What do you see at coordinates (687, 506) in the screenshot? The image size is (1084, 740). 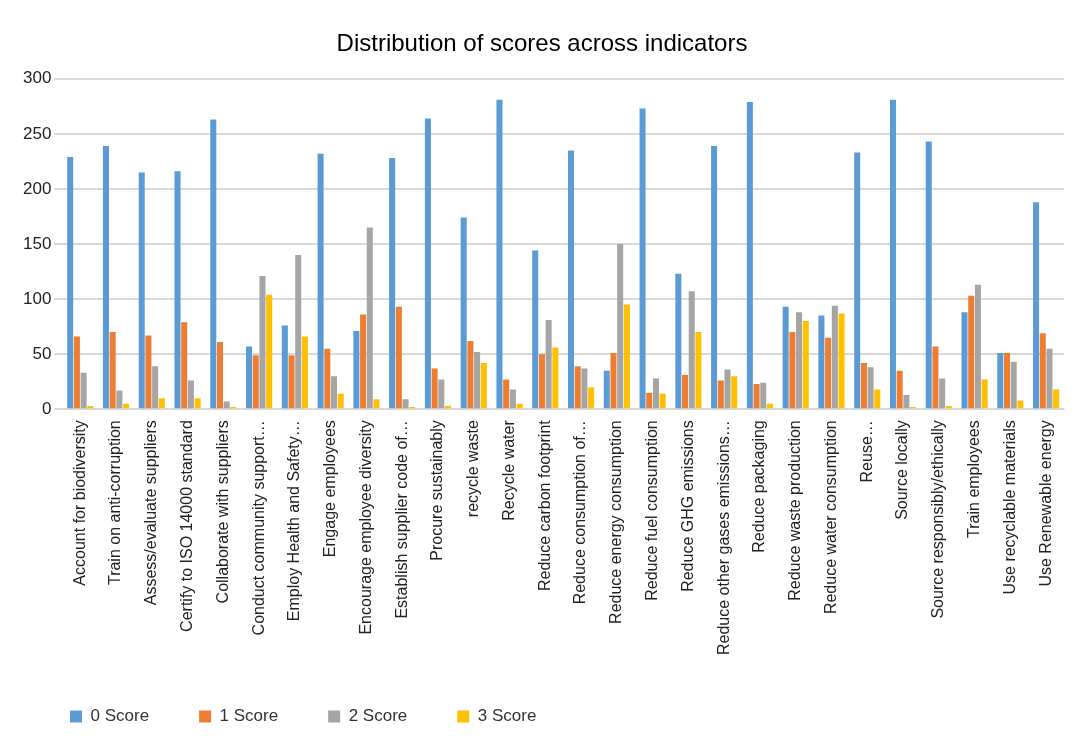 I see `x-tick-label: Reduce GHG emissions` at bounding box center [687, 506].